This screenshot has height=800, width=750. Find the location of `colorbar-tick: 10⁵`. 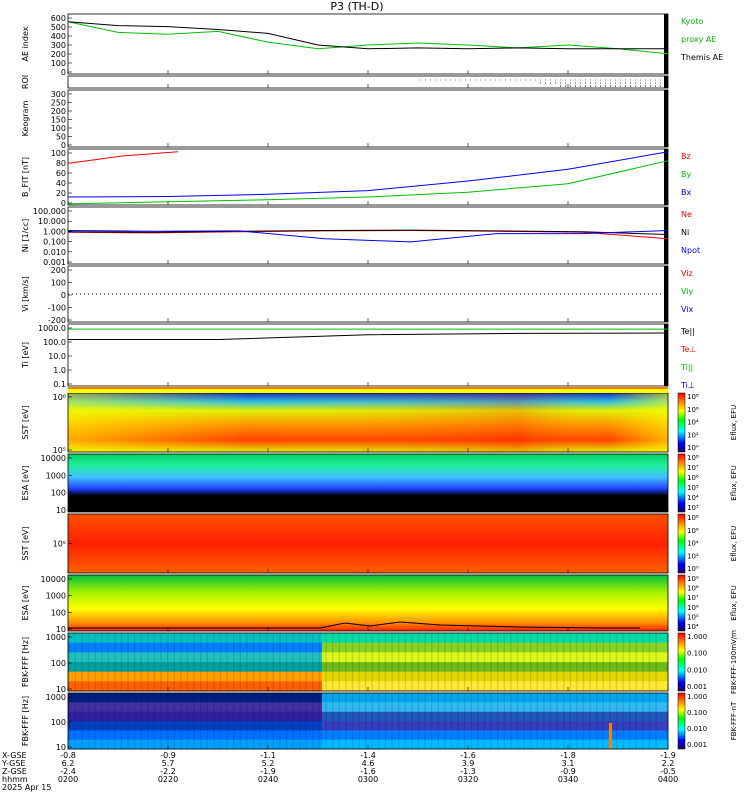

colorbar-tick: 10⁵ is located at coordinates (693, 617).